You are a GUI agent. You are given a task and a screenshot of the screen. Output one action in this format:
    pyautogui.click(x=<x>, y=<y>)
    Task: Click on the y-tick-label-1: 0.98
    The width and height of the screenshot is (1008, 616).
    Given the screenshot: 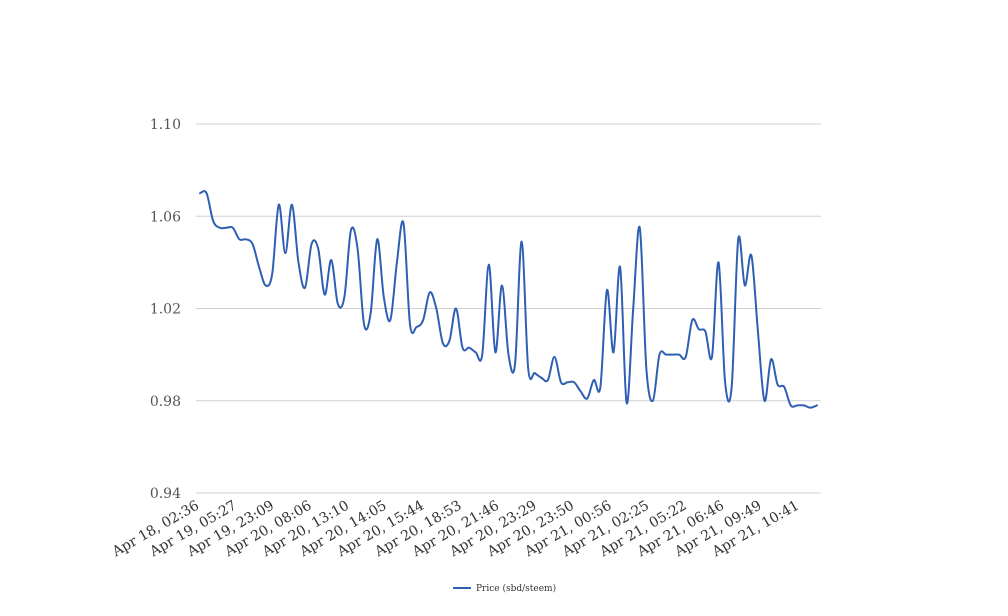 What is the action you would take?
    pyautogui.click(x=165, y=402)
    